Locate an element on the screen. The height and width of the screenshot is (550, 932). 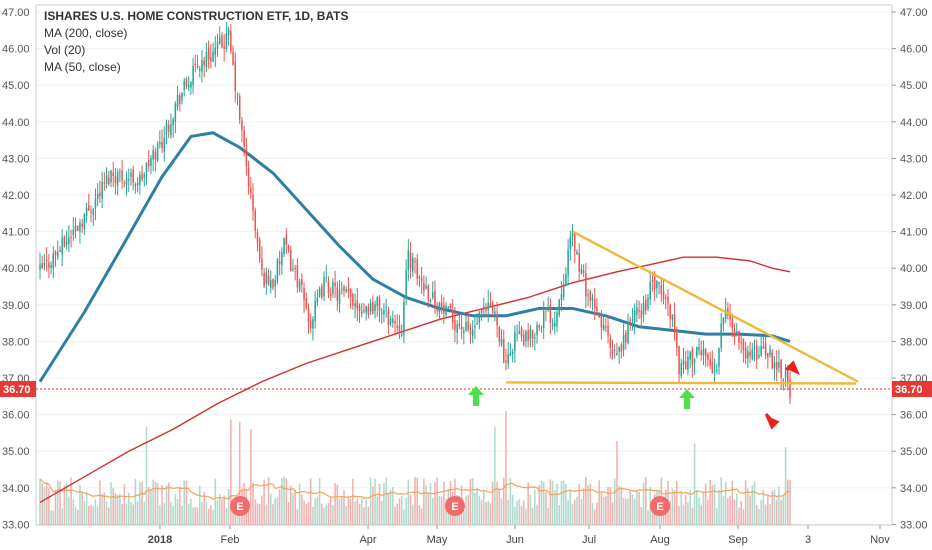
earnings-marker-label: E is located at coordinates (659, 507).